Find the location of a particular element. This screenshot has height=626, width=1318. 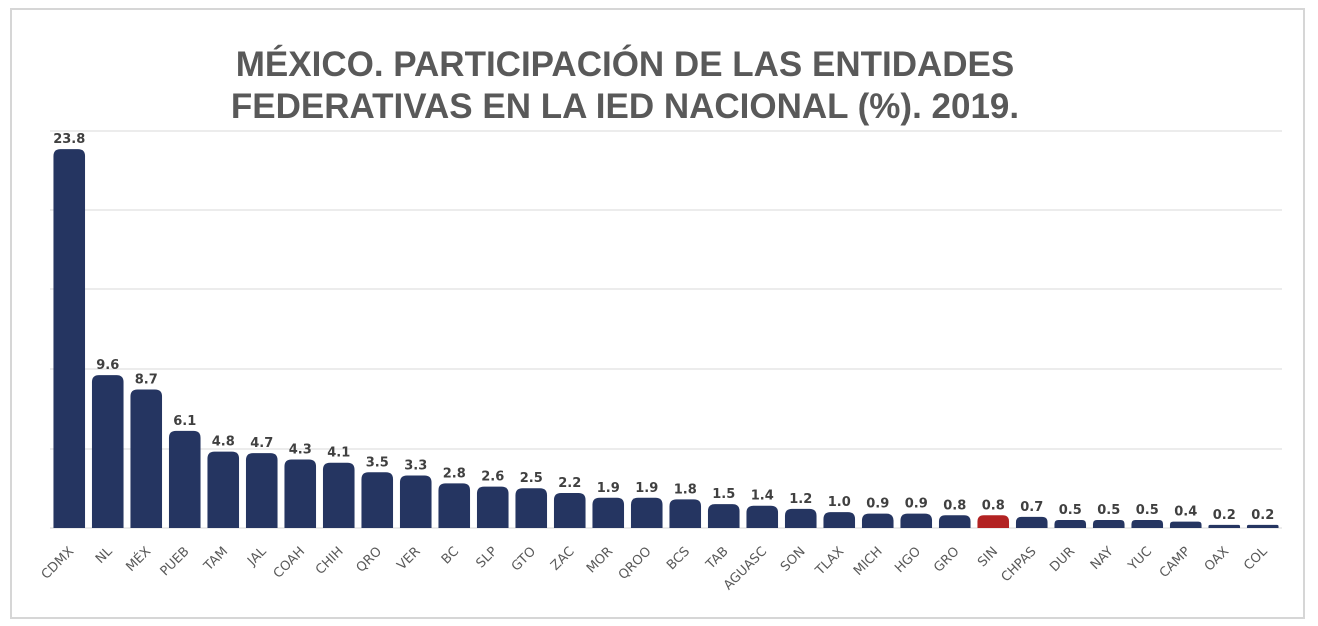

data-label: 2.5 is located at coordinates (531, 478).